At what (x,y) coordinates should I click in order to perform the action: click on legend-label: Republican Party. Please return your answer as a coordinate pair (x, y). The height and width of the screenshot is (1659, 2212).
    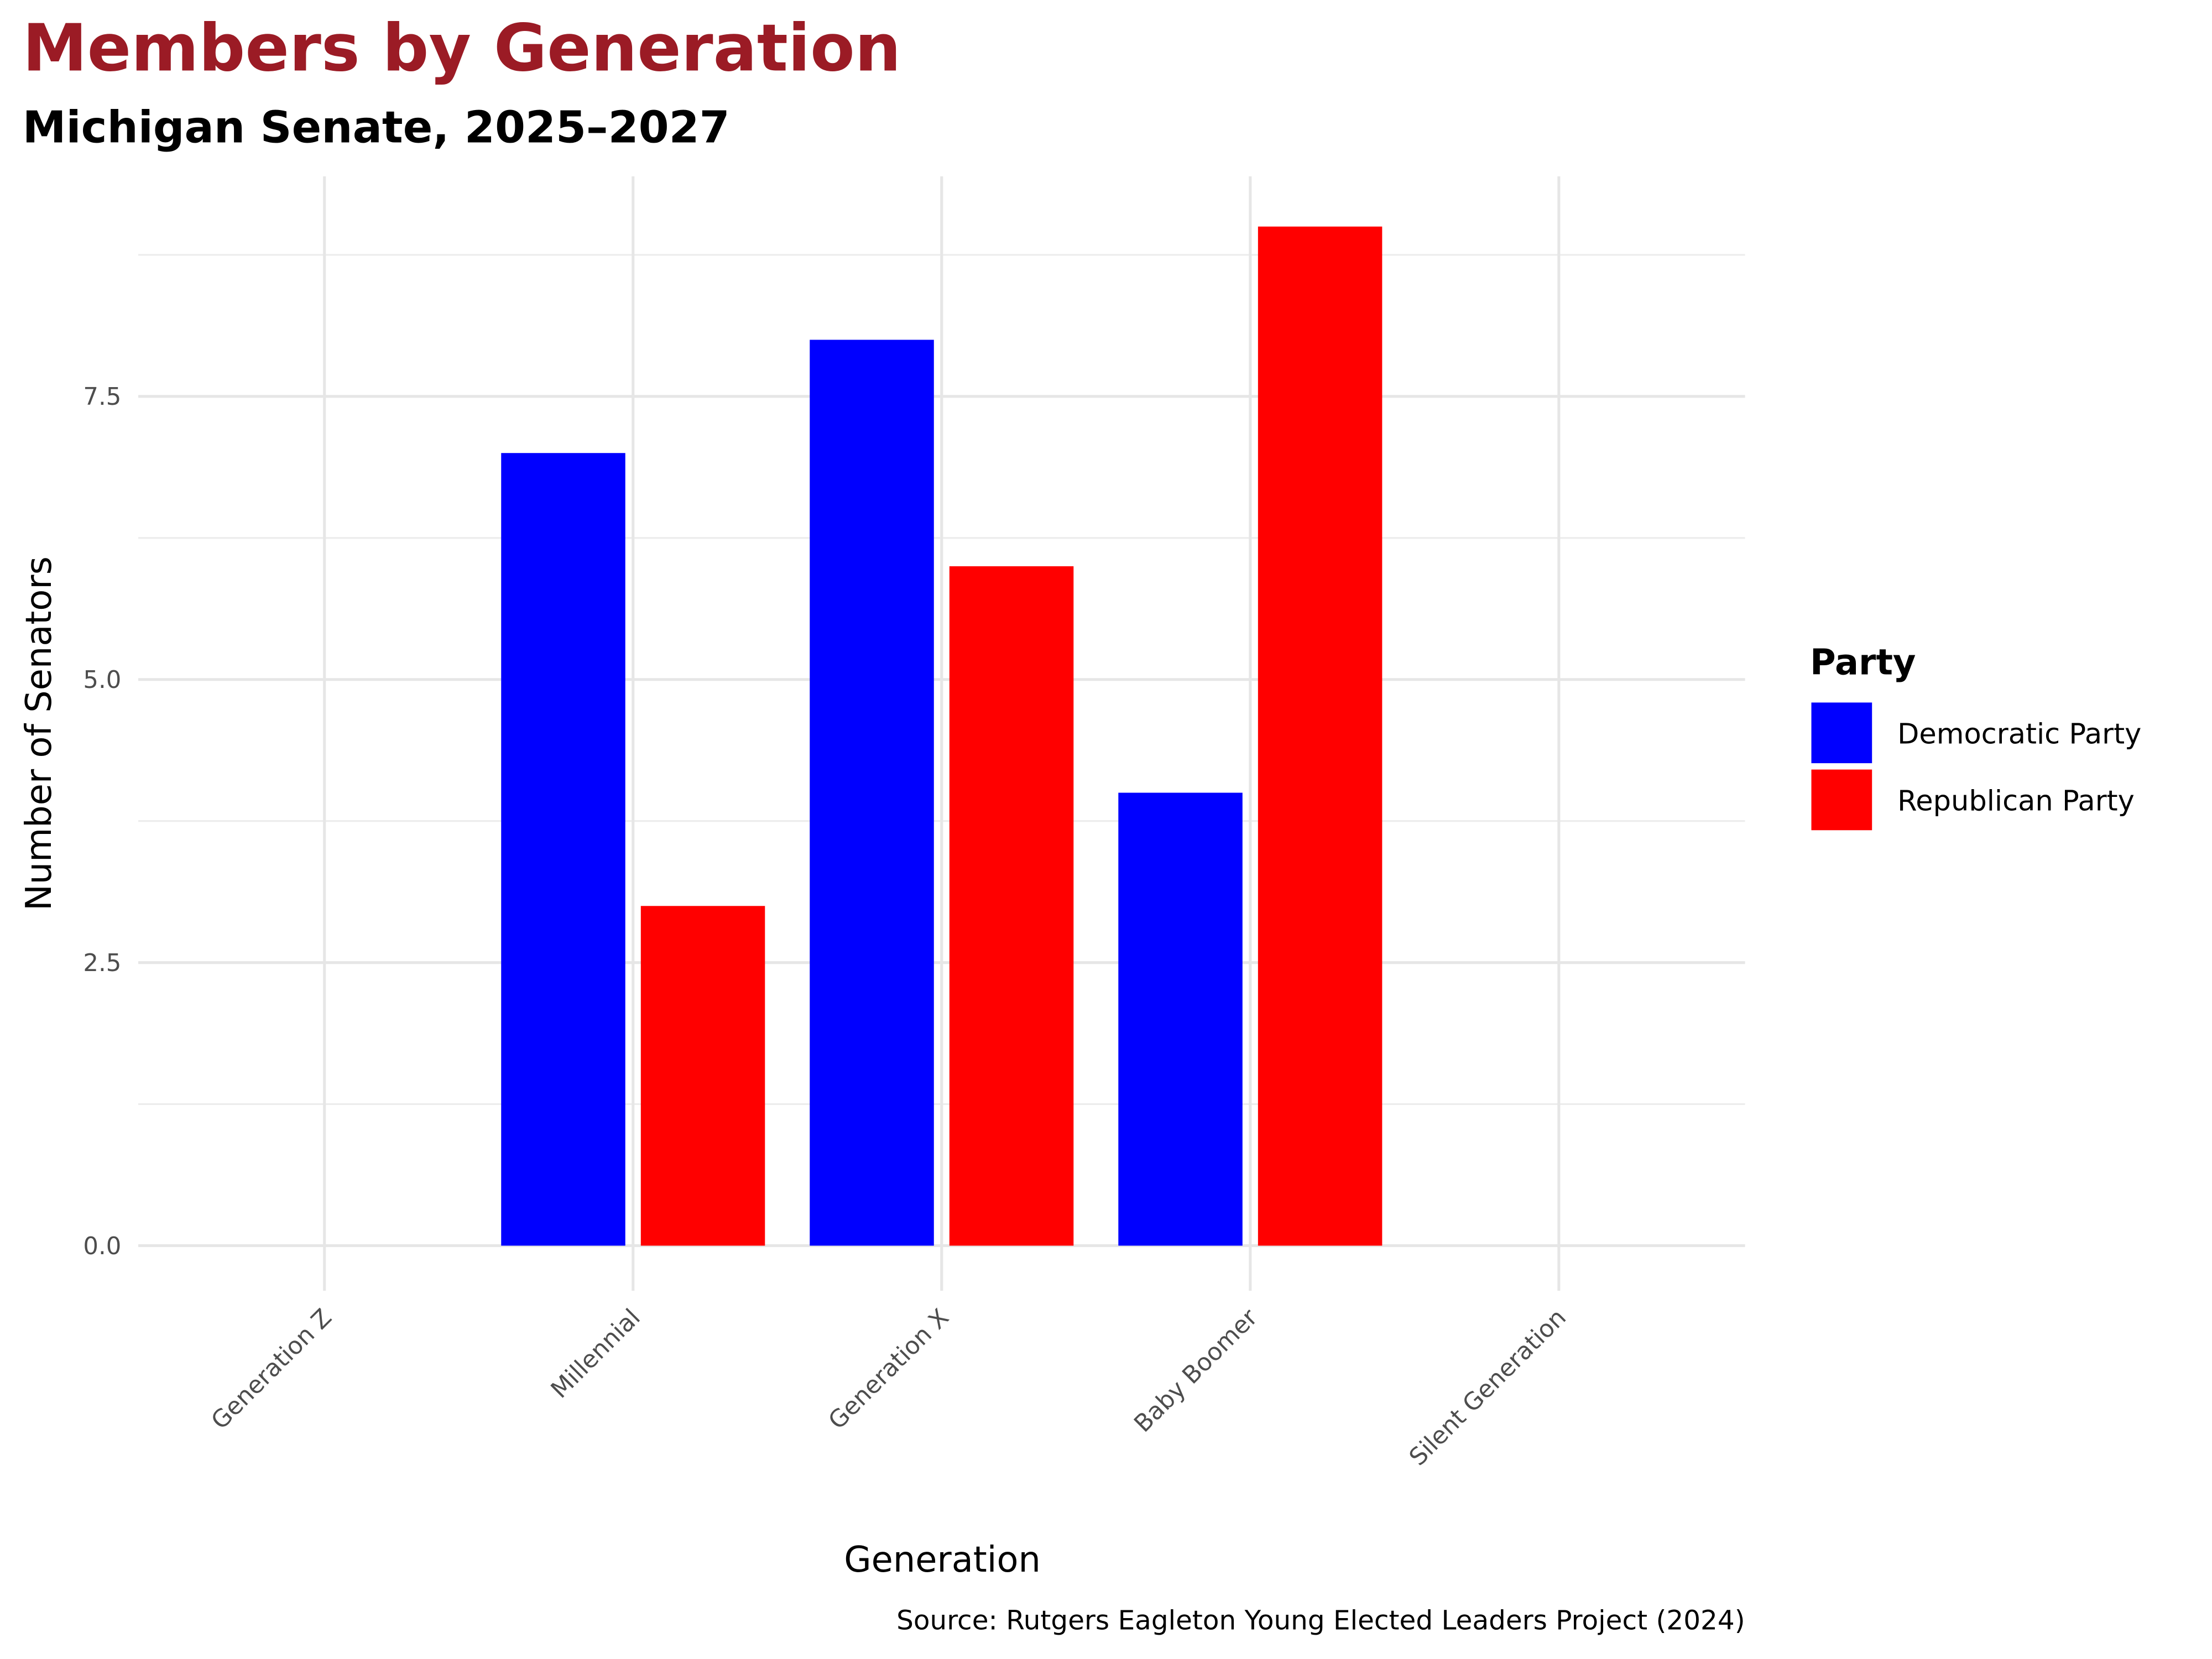
    Looking at the image, I should click on (2016, 802).